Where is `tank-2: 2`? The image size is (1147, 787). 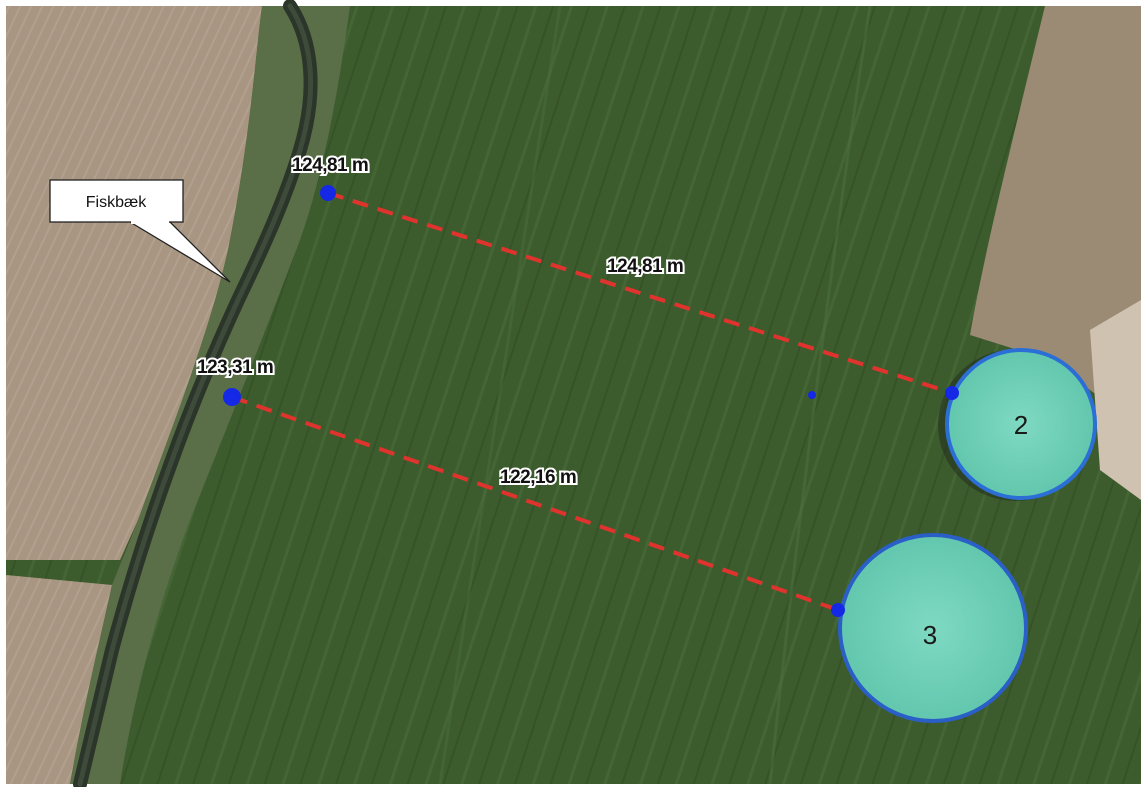
tank-2: 2 is located at coordinates (1016, 425).